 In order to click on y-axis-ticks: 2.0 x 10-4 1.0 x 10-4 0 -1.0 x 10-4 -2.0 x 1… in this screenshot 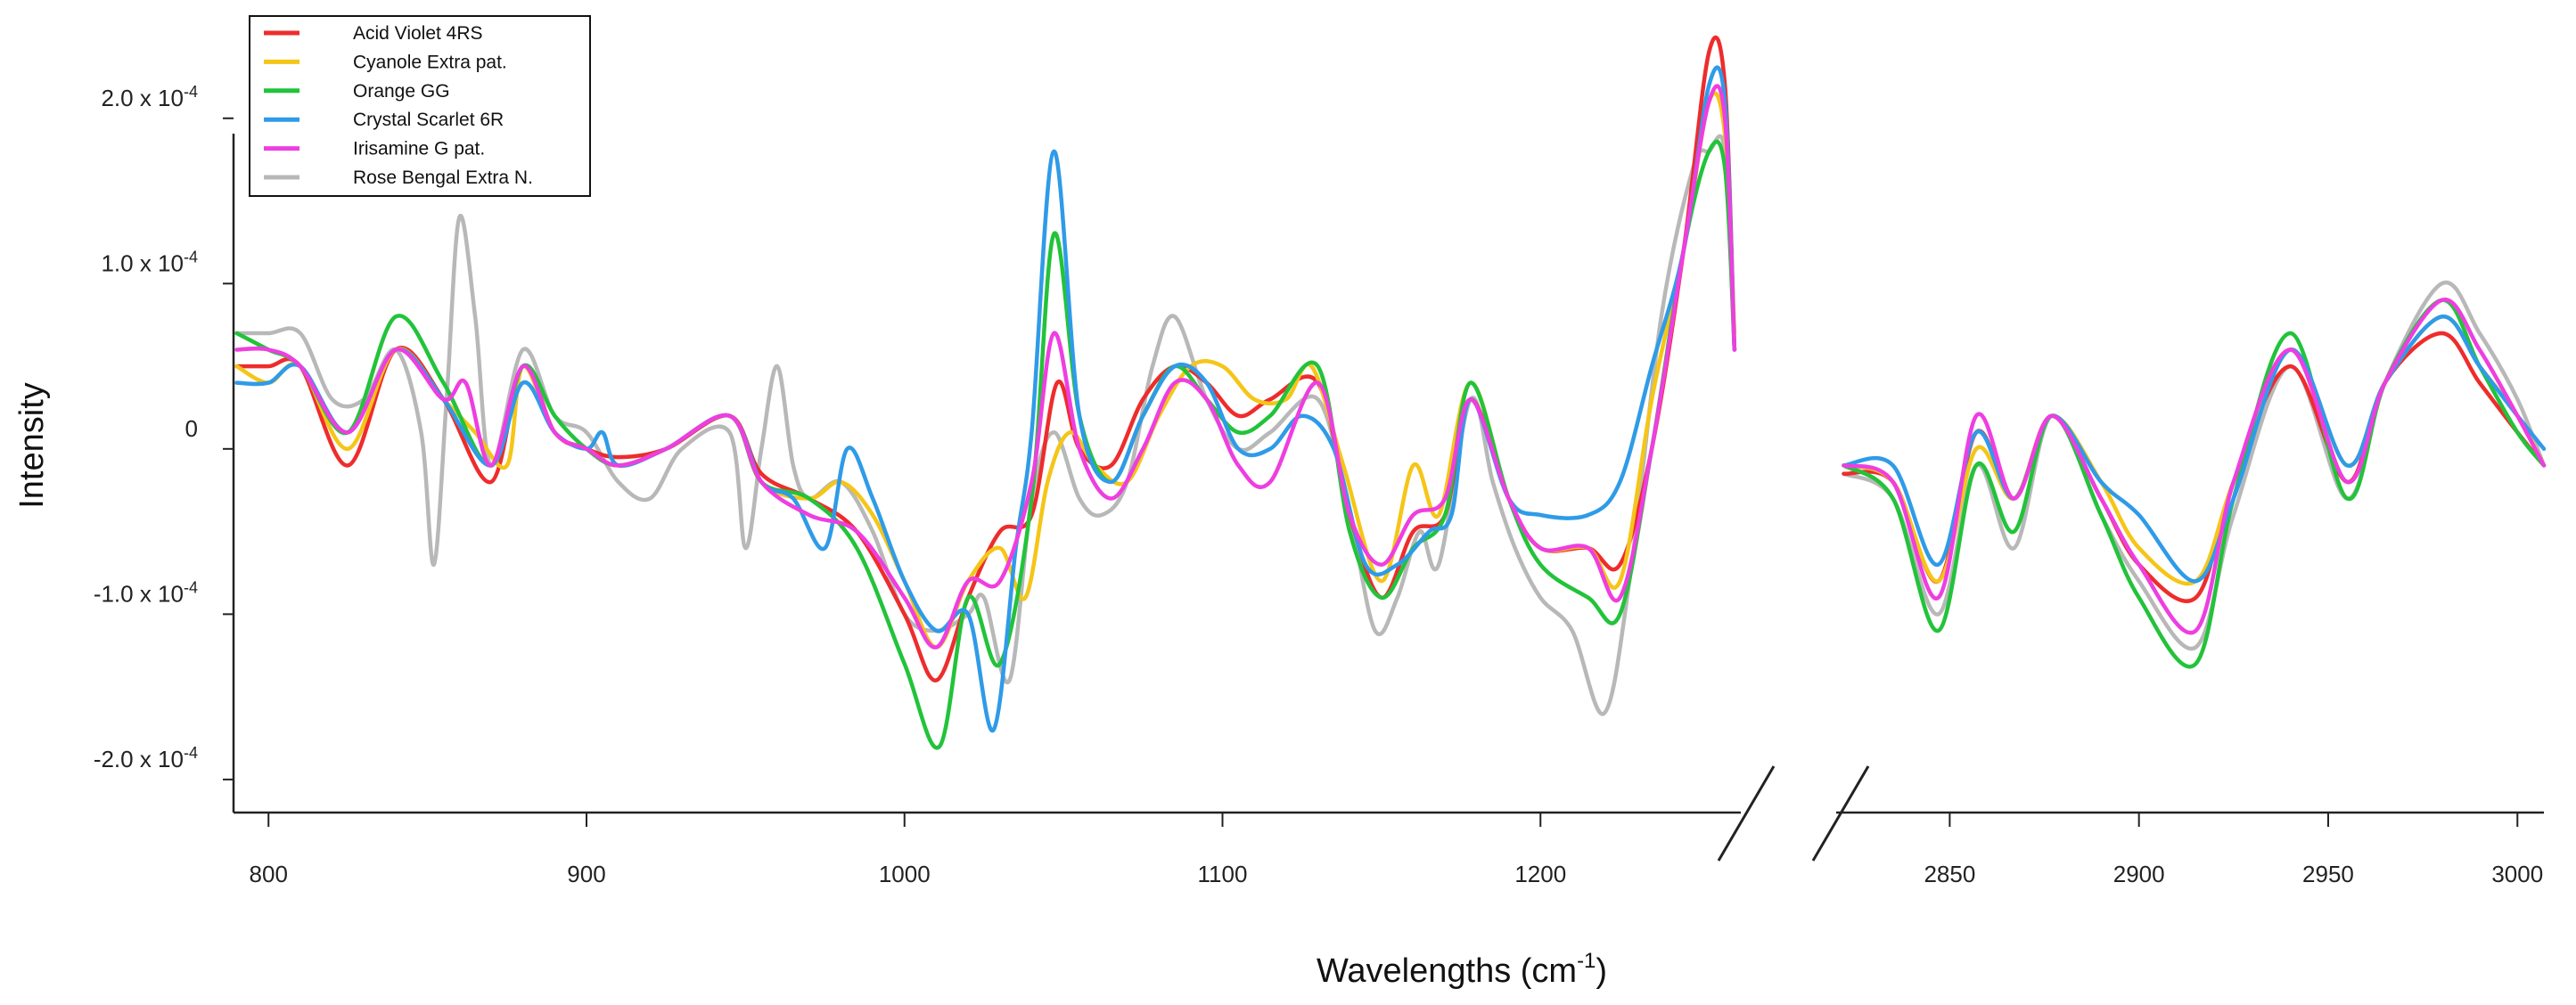, I will do `click(164, 431)`.